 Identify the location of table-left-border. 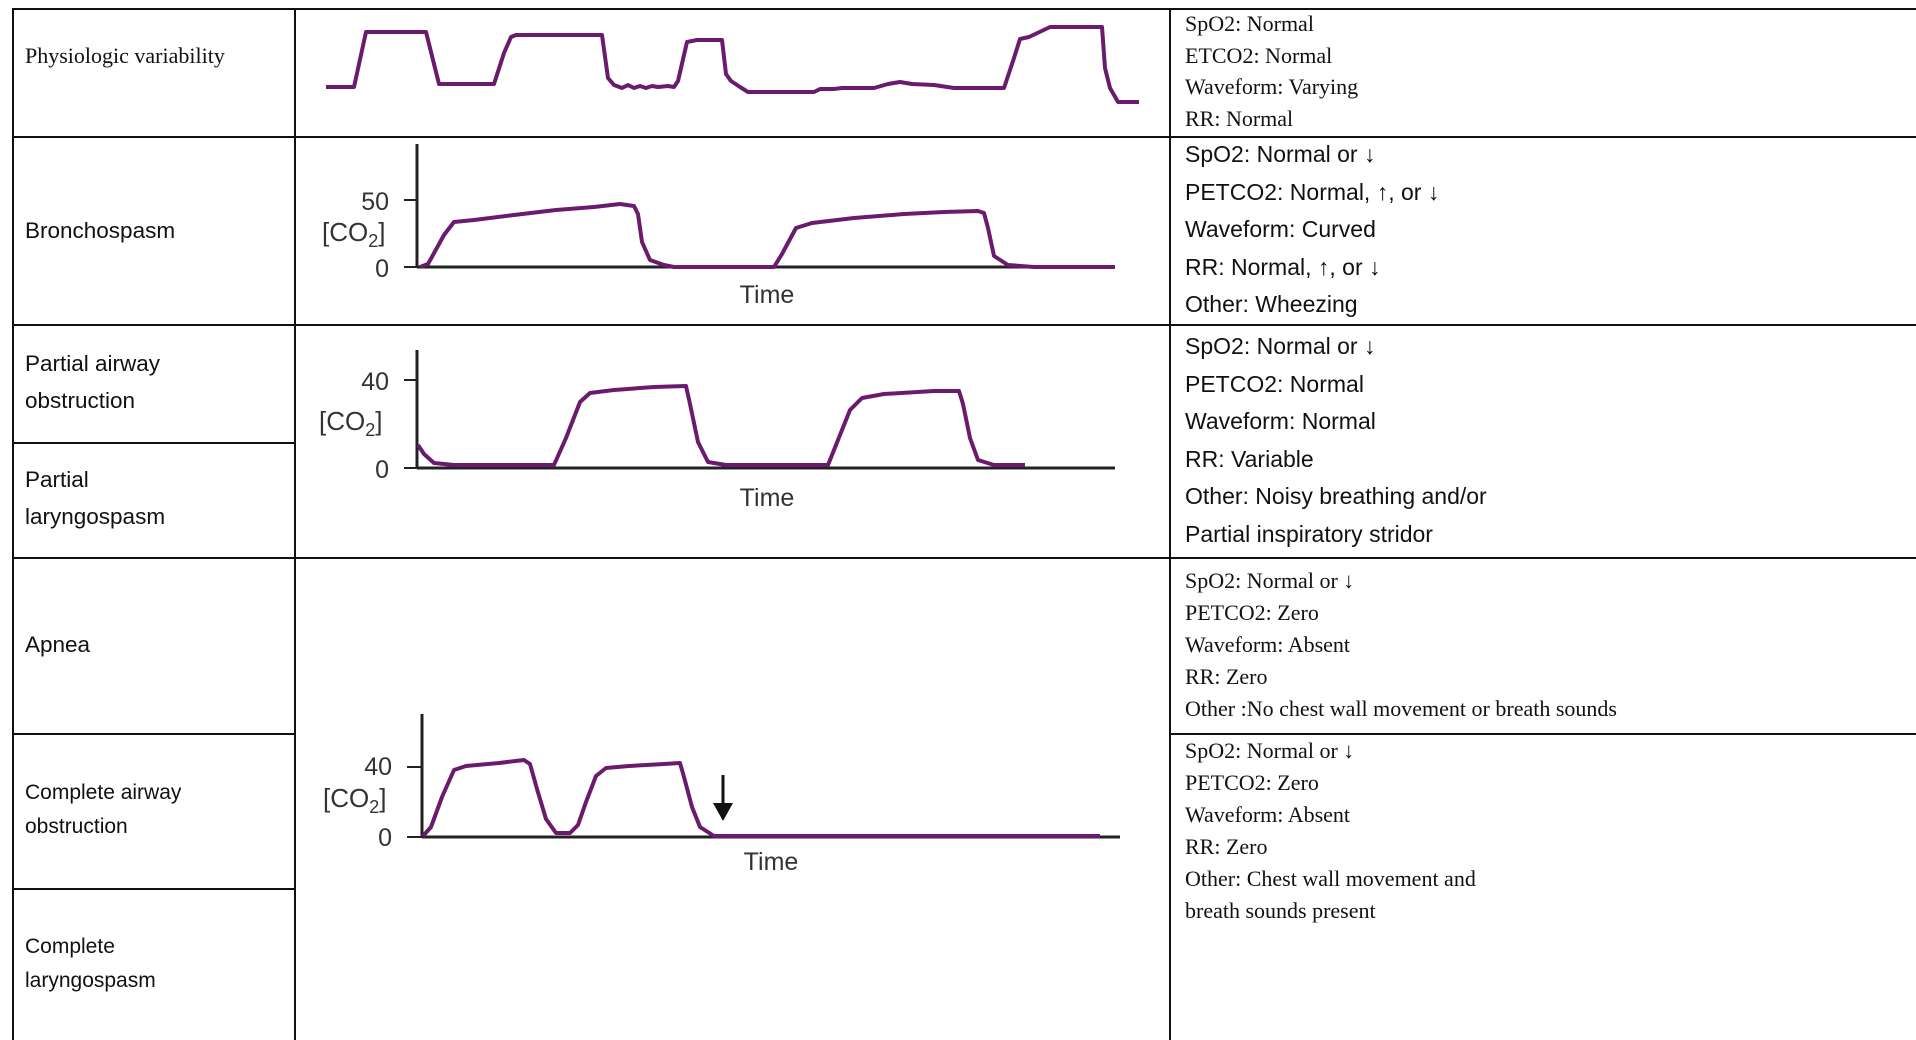
(13, 524).